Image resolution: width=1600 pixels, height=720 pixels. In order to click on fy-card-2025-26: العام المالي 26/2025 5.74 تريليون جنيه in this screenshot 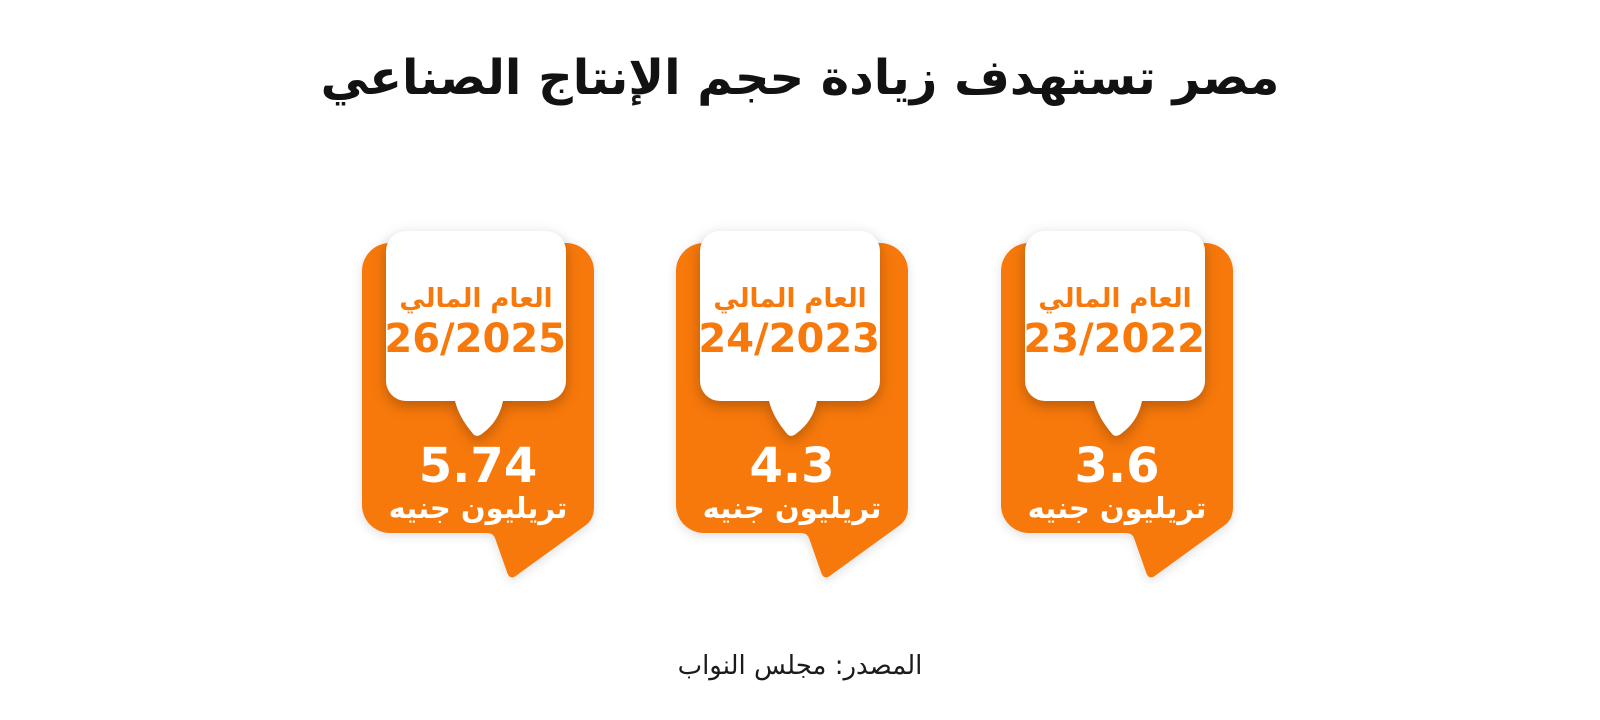, I will do `click(478, 407)`.